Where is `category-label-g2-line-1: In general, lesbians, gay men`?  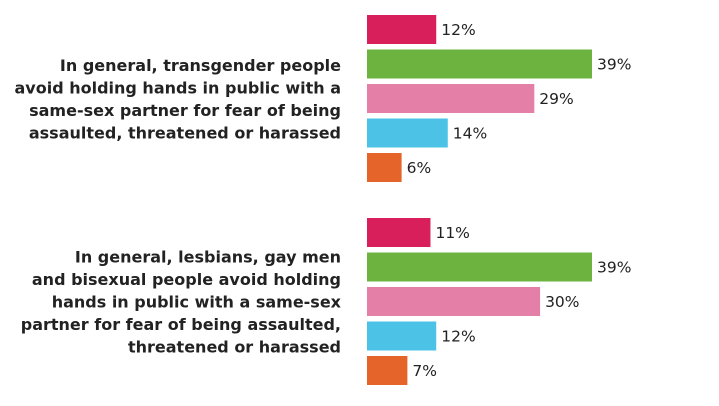
category-label-g2-line-1: In general, lesbians, gay men is located at coordinates (208, 257).